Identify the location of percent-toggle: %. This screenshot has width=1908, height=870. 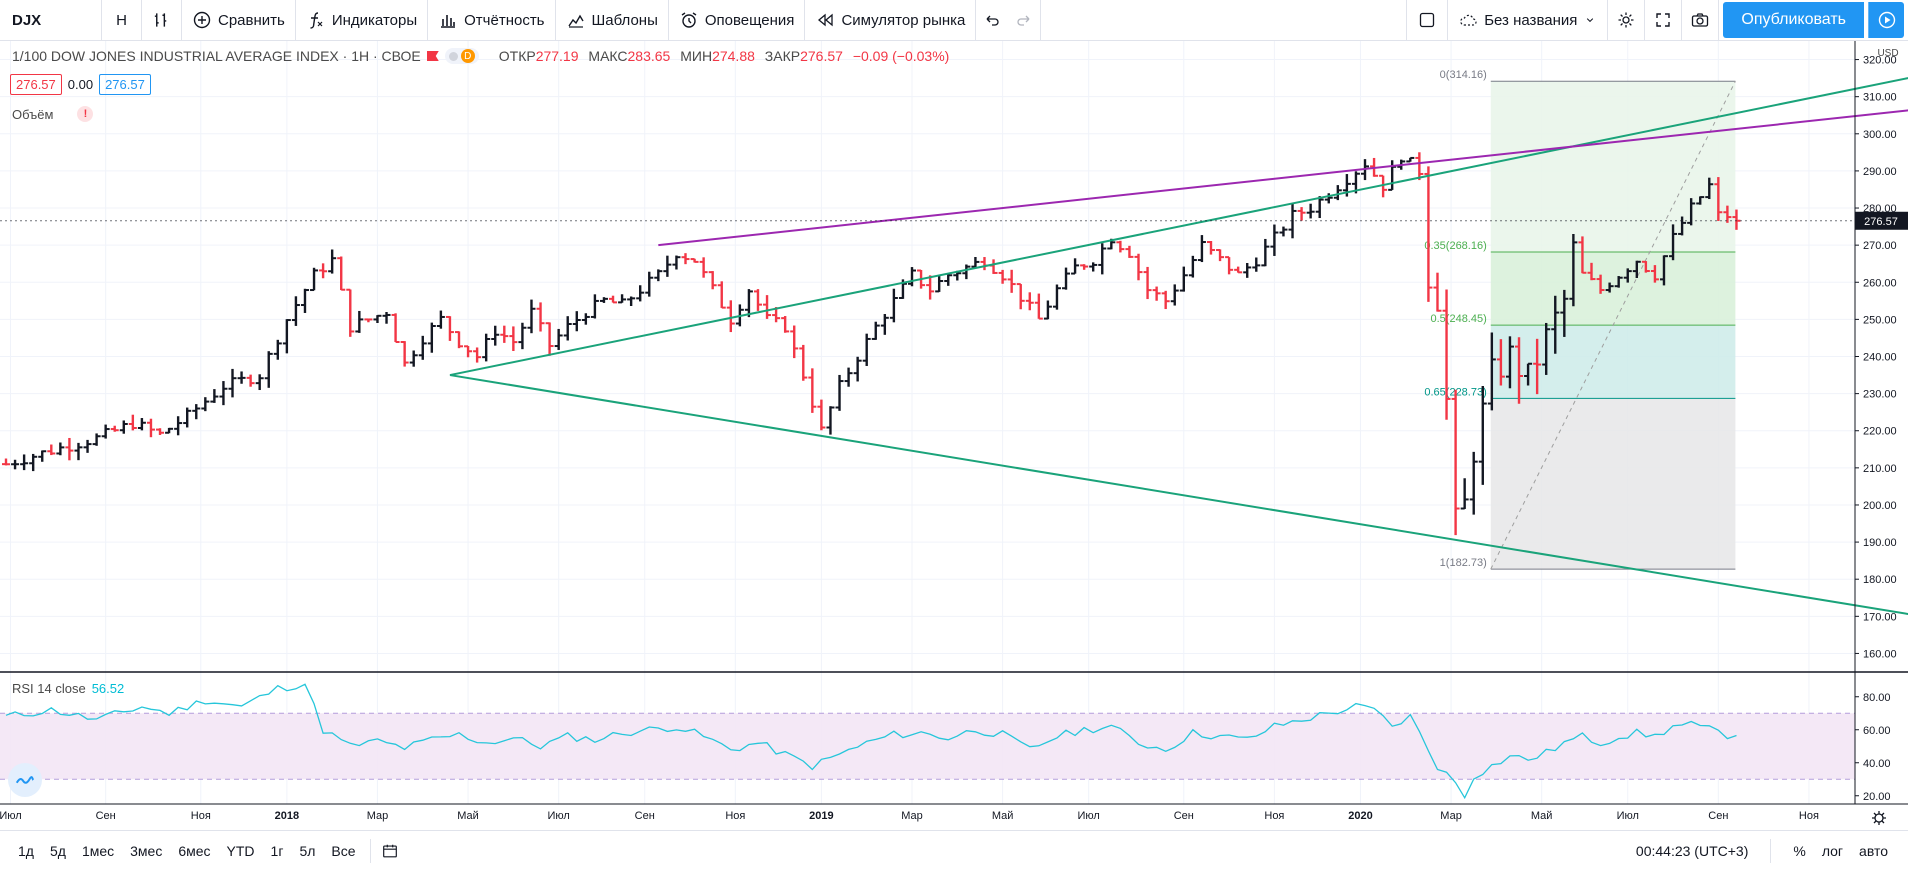
(1799, 850).